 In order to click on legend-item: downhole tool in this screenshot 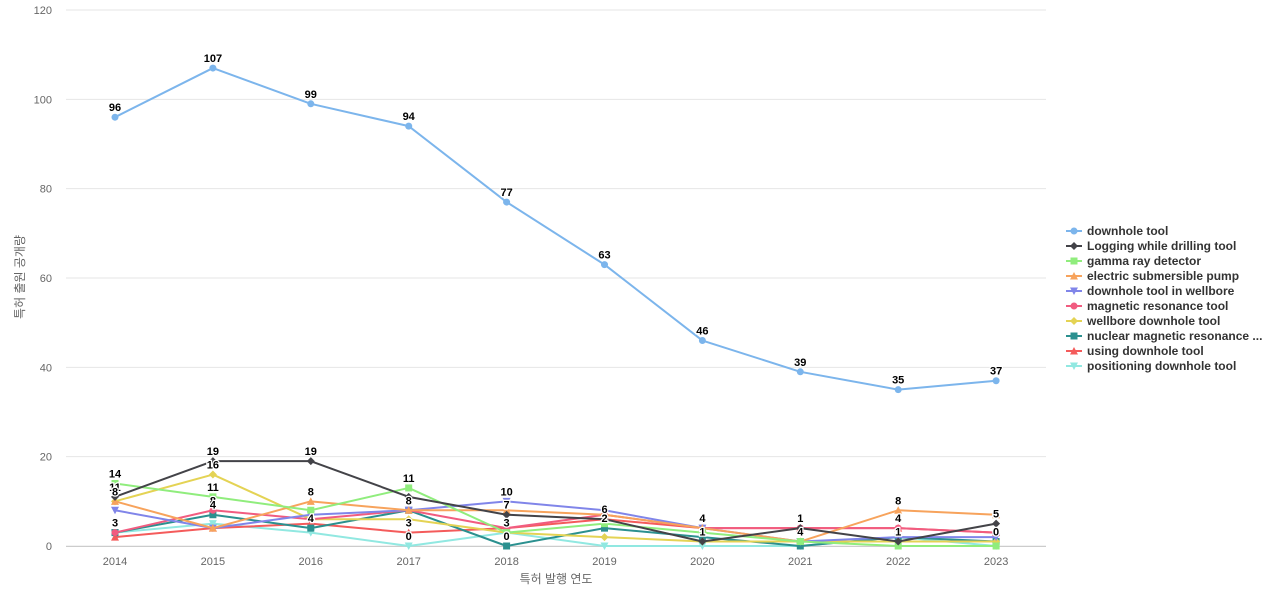, I will do `click(1117, 231)`.